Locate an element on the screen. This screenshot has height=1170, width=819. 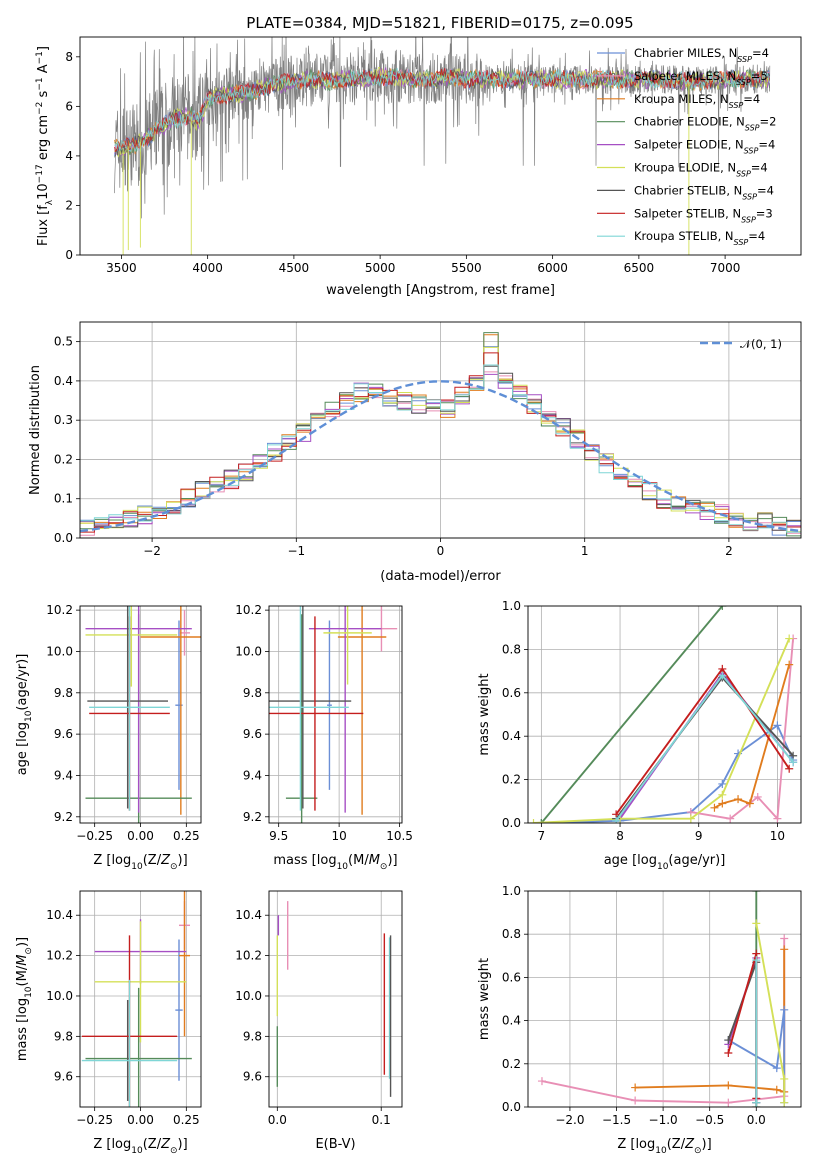
legend-label: Chabrier ELODIE, NSSP=2 is located at coordinates (705, 124).